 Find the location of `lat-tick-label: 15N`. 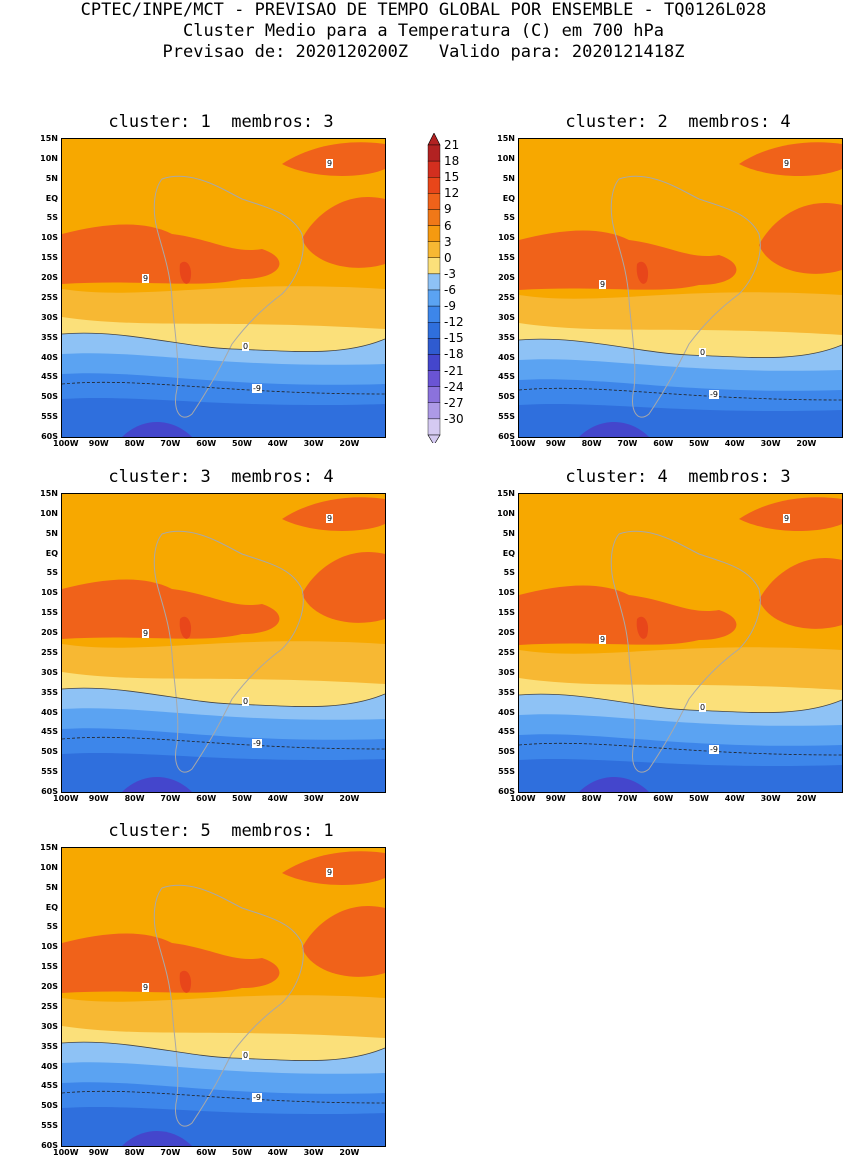

lat-tick-label: 15N is located at coordinates (506, 493).